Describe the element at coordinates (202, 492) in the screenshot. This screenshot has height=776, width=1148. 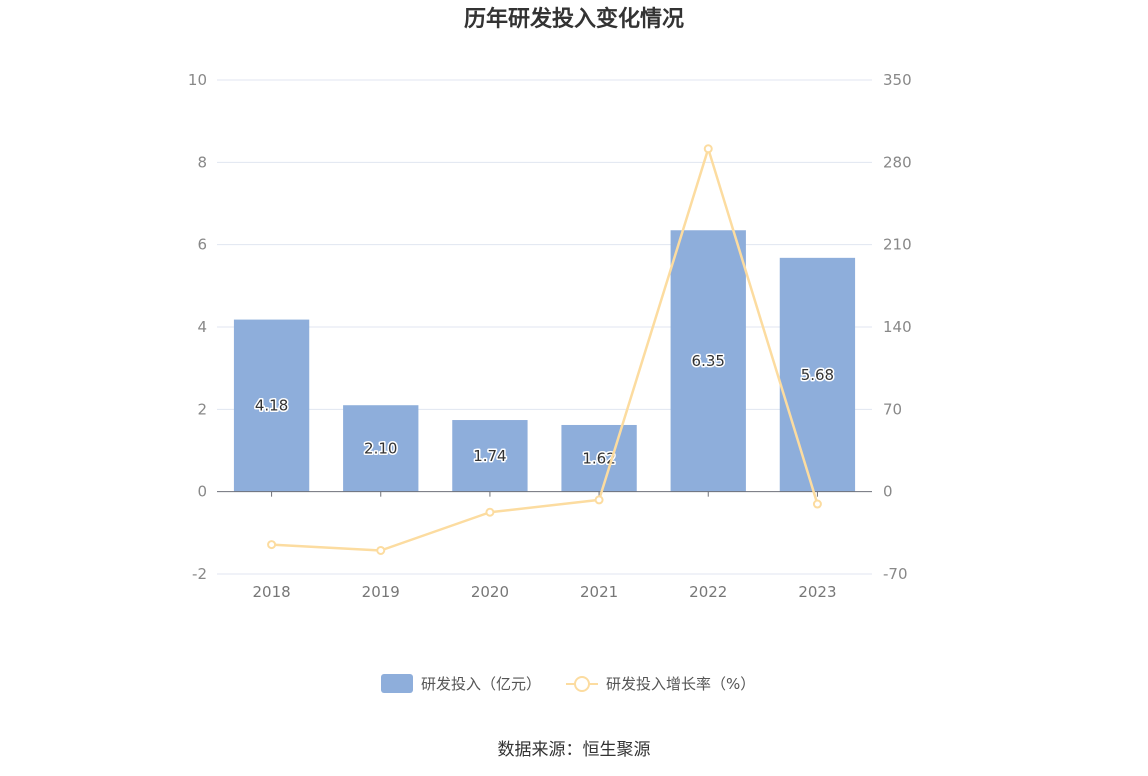
I see `left-tick-label: 0` at that location.